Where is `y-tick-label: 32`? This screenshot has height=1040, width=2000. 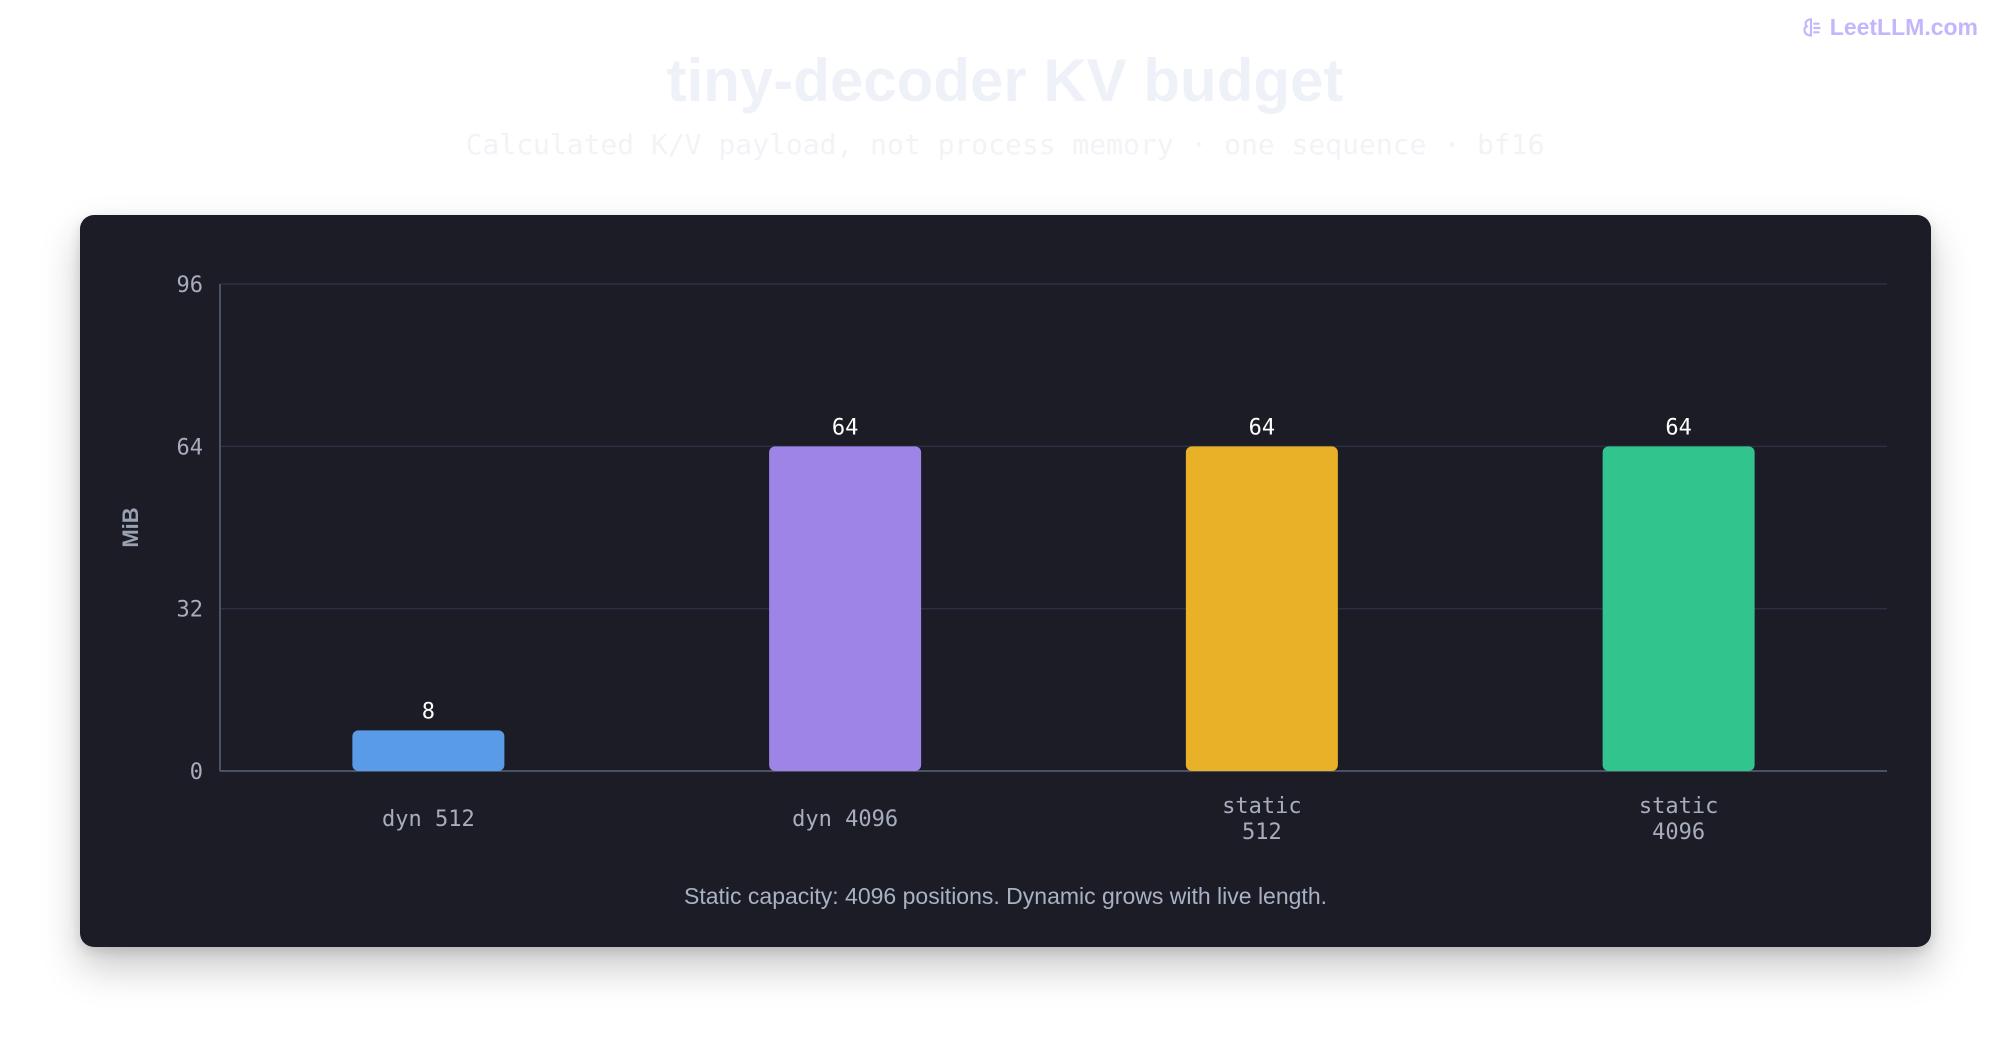
y-tick-label: 32 is located at coordinates (190, 610).